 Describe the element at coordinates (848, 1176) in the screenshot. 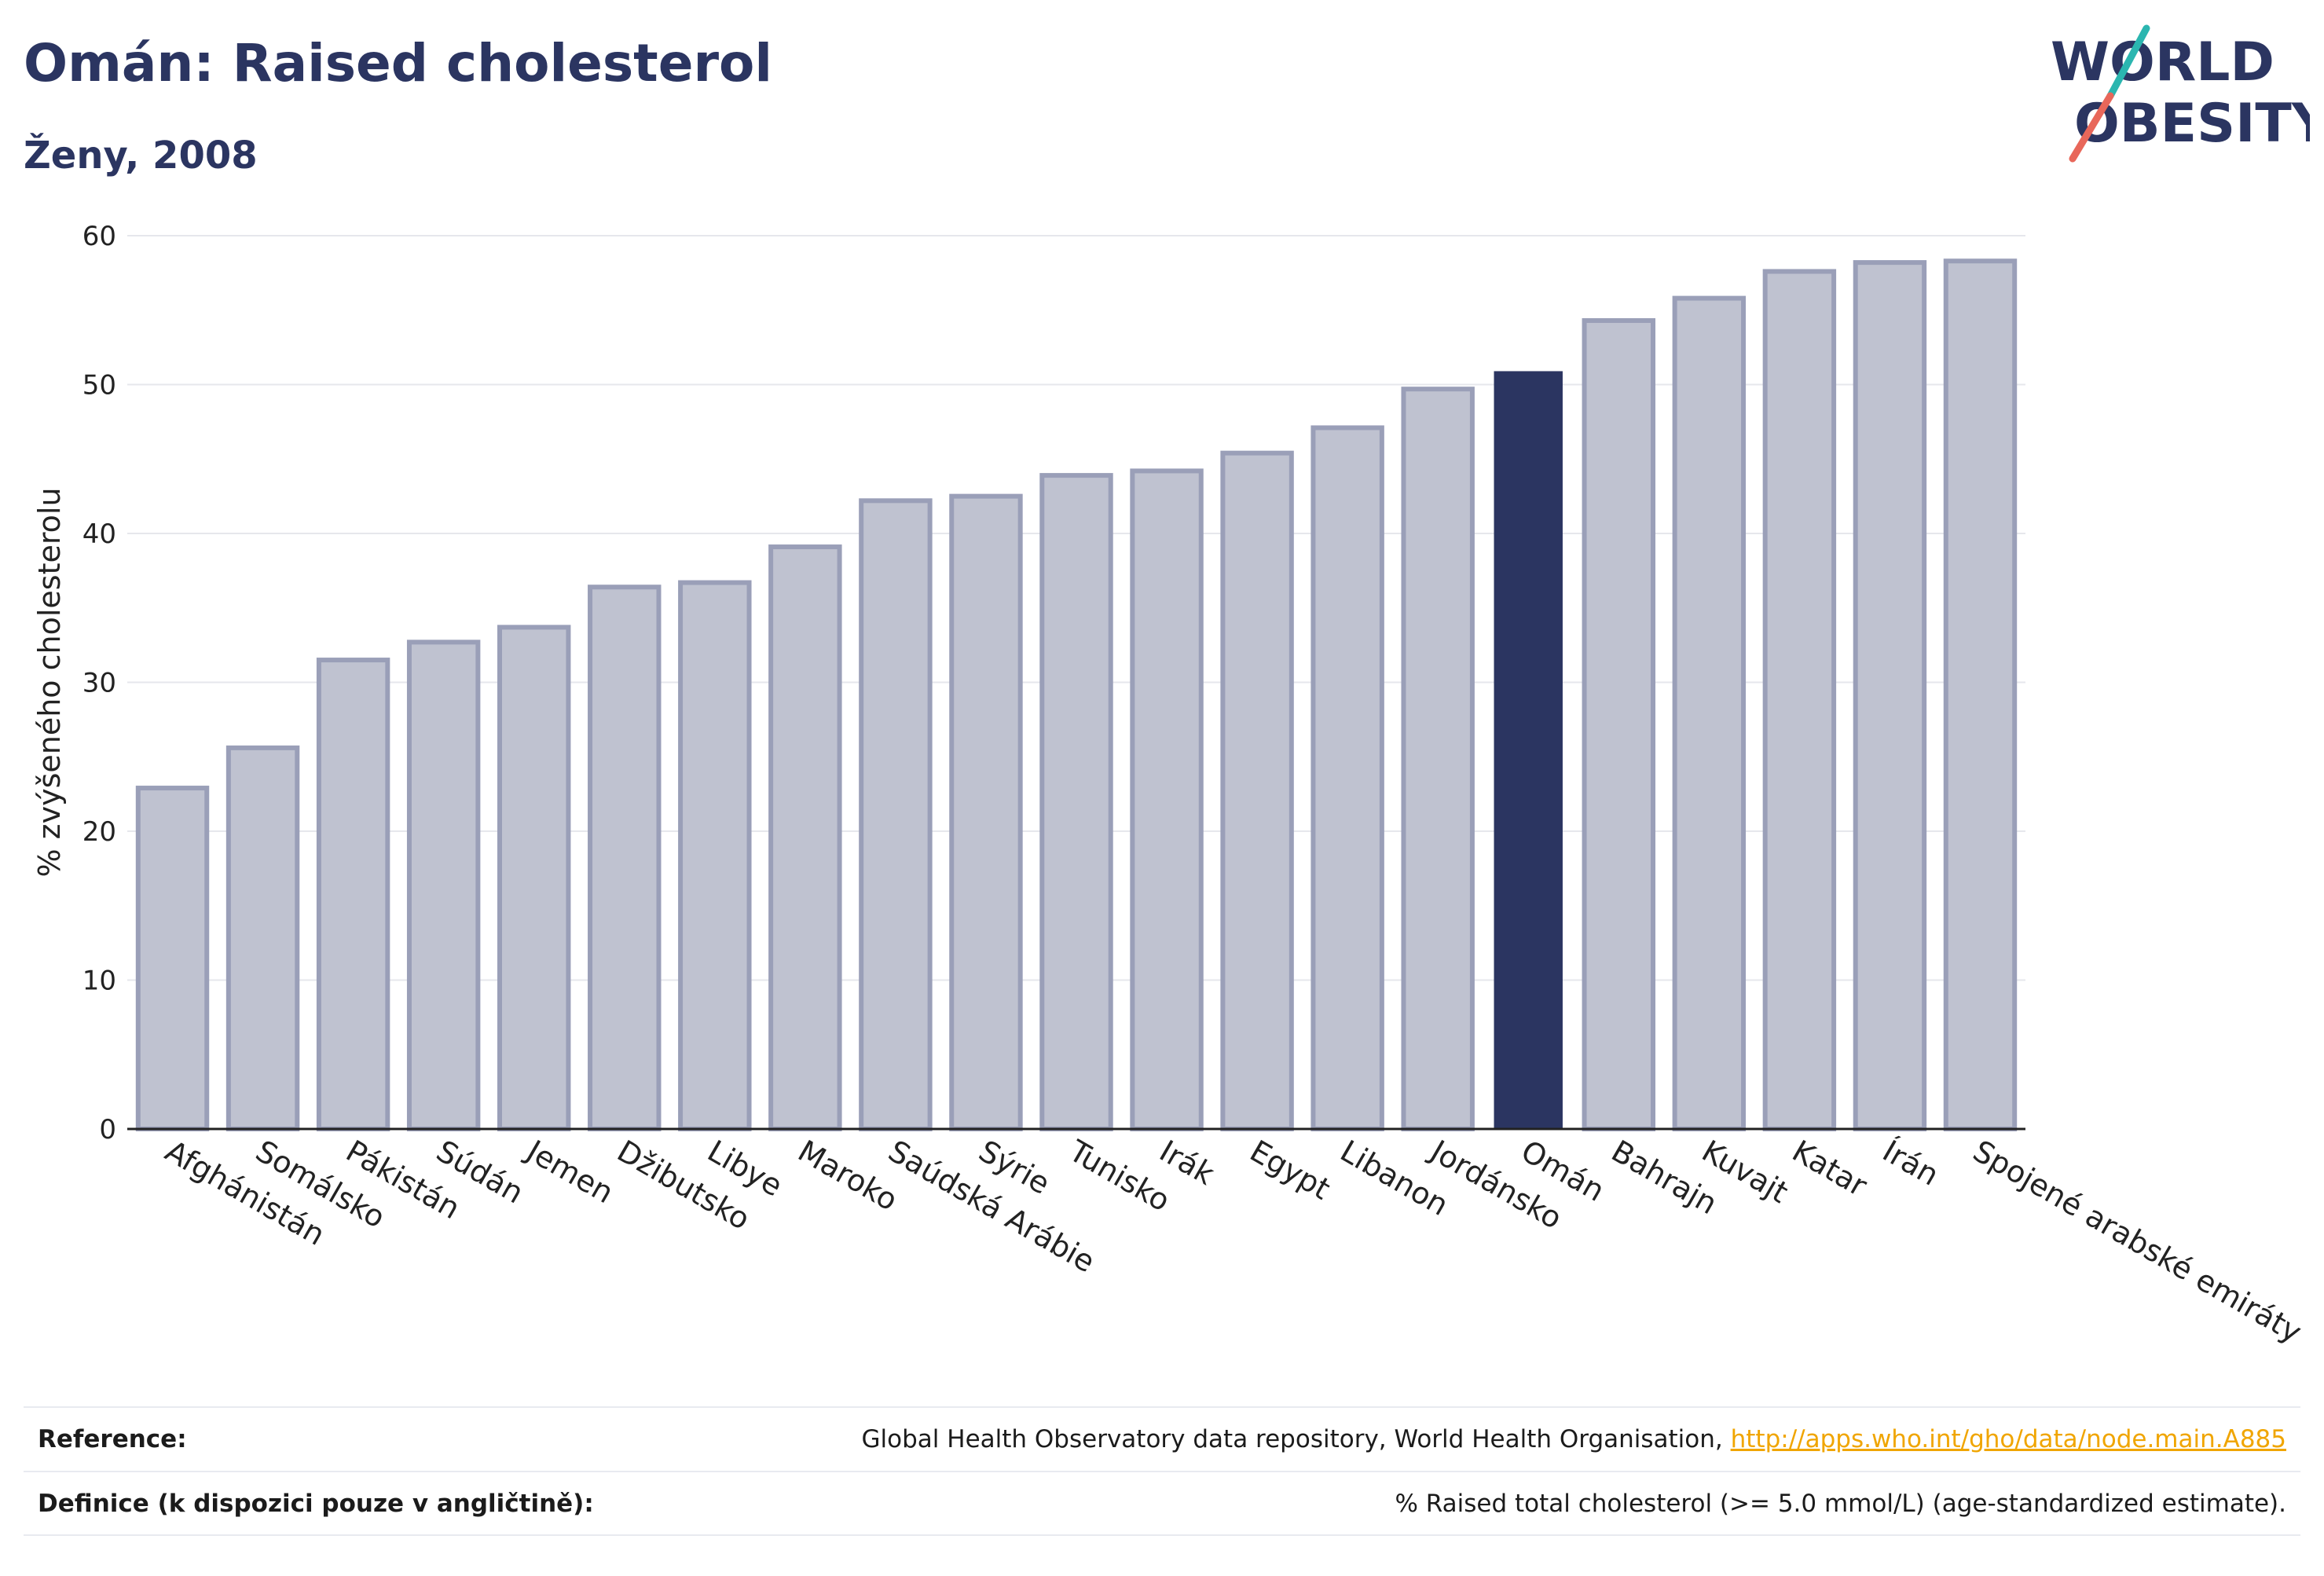

I see `x-tick-label: Maroko` at that location.